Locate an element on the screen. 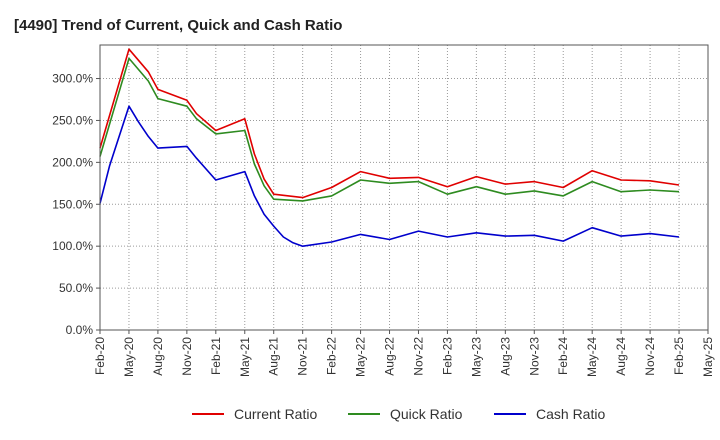 The width and height of the screenshot is (720, 440). y-tick-label: 0.0% is located at coordinates (80, 330).